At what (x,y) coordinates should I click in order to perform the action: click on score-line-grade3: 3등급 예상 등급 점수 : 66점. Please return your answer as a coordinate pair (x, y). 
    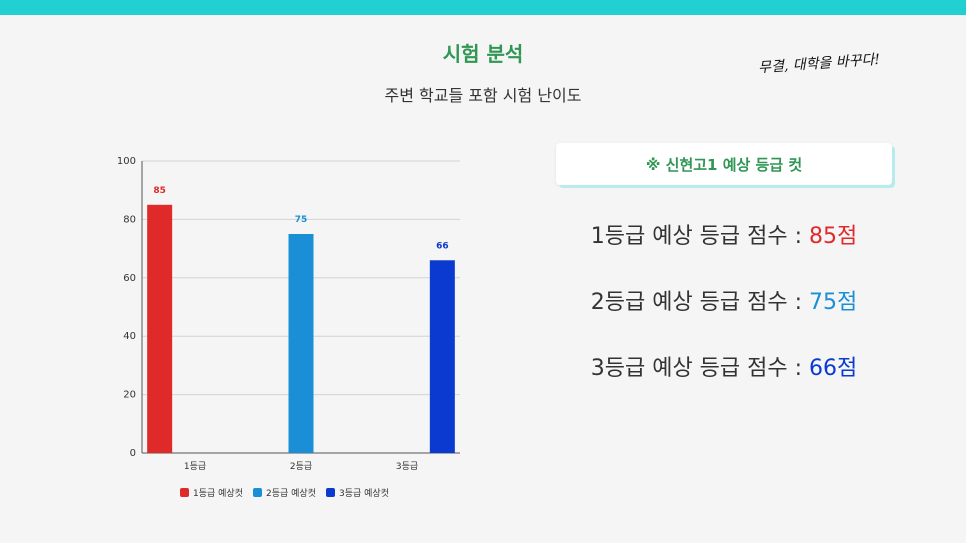
    Looking at the image, I should click on (724, 366).